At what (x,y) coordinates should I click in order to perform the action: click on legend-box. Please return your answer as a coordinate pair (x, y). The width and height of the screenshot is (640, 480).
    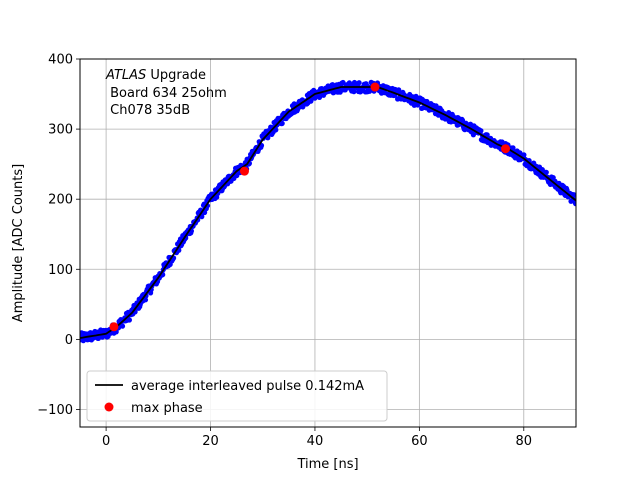
    Looking at the image, I should click on (237, 396).